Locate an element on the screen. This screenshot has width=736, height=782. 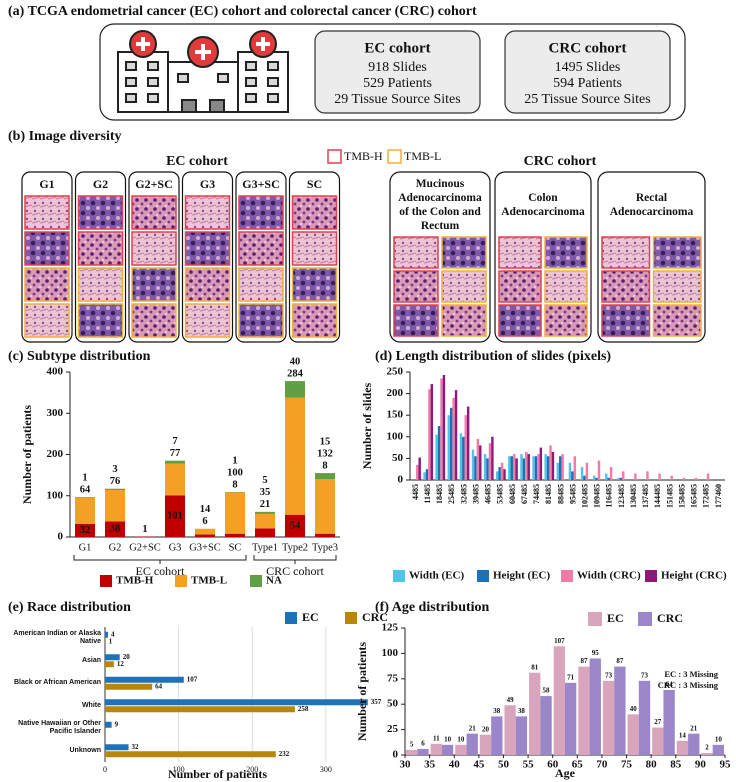
x-tick-label: 158485 is located at coordinates (681, 496).